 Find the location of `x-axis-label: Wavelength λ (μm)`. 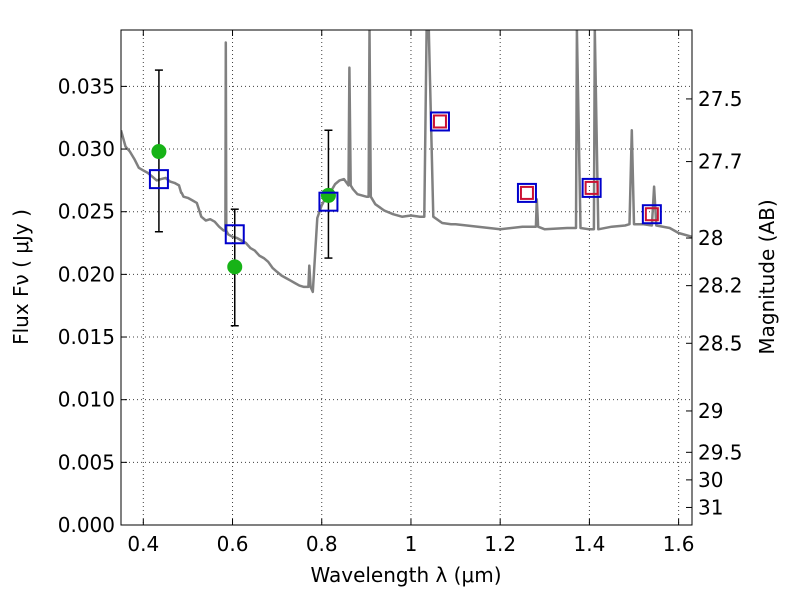

x-axis-label: Wavelength λ (μm) is located at coordinates (405, 575).